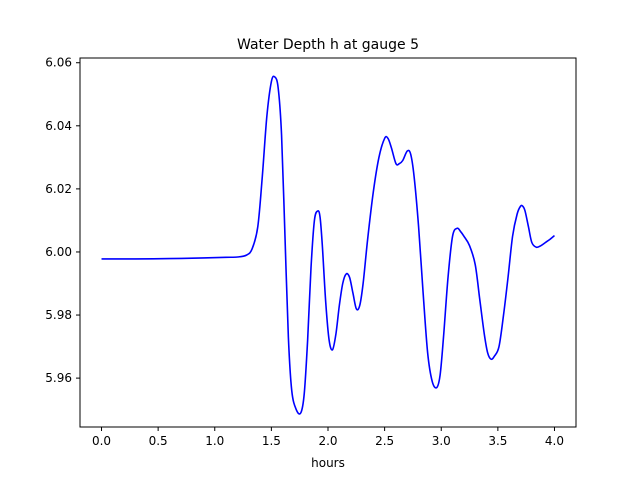 Image resolution: width=640 pixels, height=480 pixels. I want to click on chart-title: Water Depth h at gauge 5, so click(328, 45).